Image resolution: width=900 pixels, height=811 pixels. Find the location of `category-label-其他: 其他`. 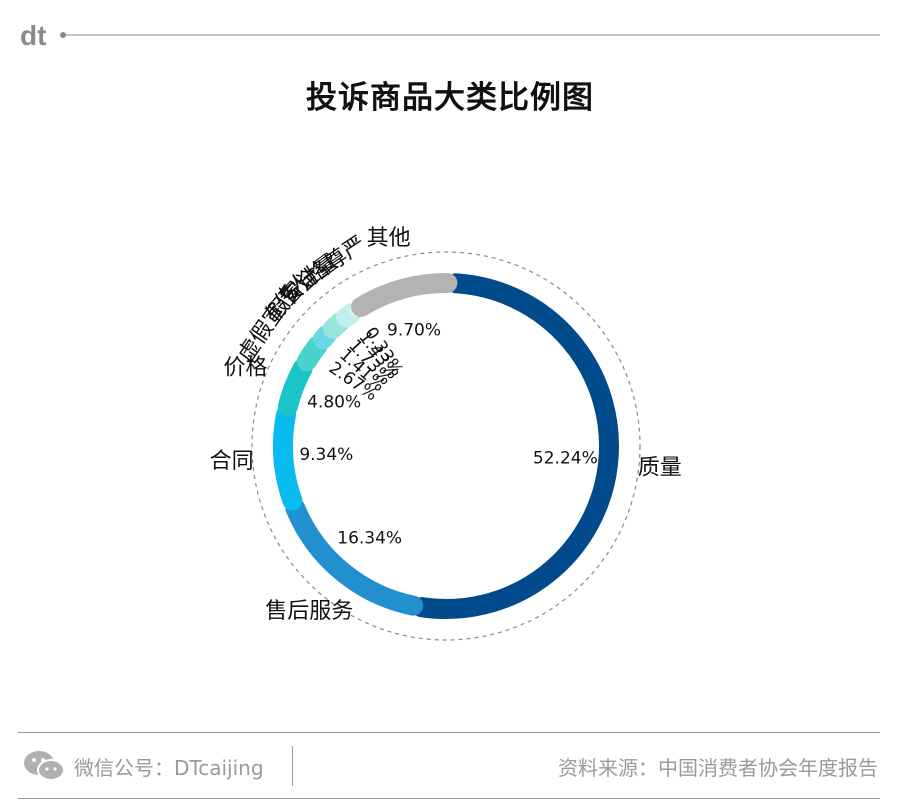

category-label-其他: 其他 is located at coordinates (389, 238).